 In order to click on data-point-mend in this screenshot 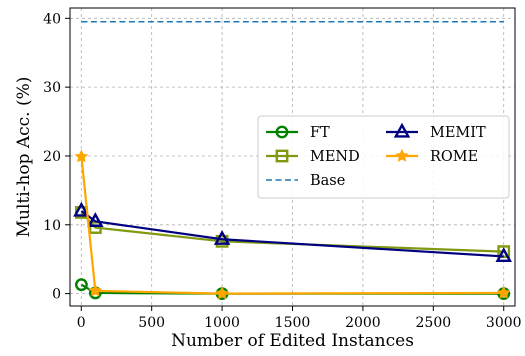, I will do `click(504, 252)`.